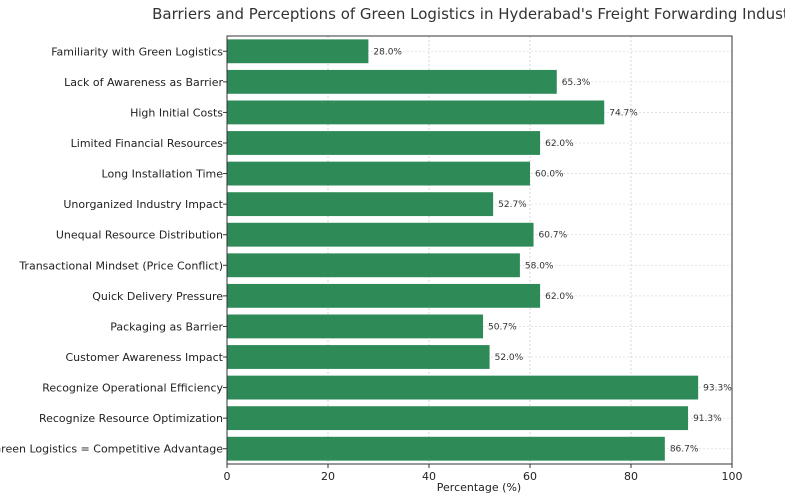 The height and width of the screenshot is (496, 785). Describe the element at coordinates (143, 82) in the screenshot. I see `category-label: Lack of Awareness as Barrier` at that location.